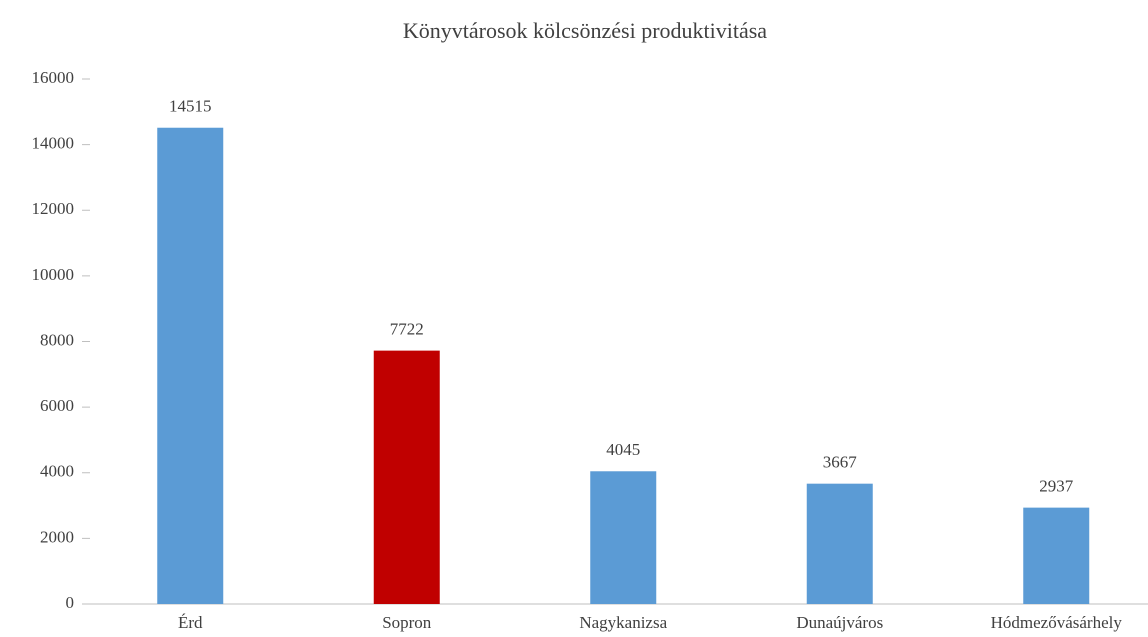 This screenshot has width=1148, height=637. I want to click on x-tick-label: Érd, so click(190, 622).